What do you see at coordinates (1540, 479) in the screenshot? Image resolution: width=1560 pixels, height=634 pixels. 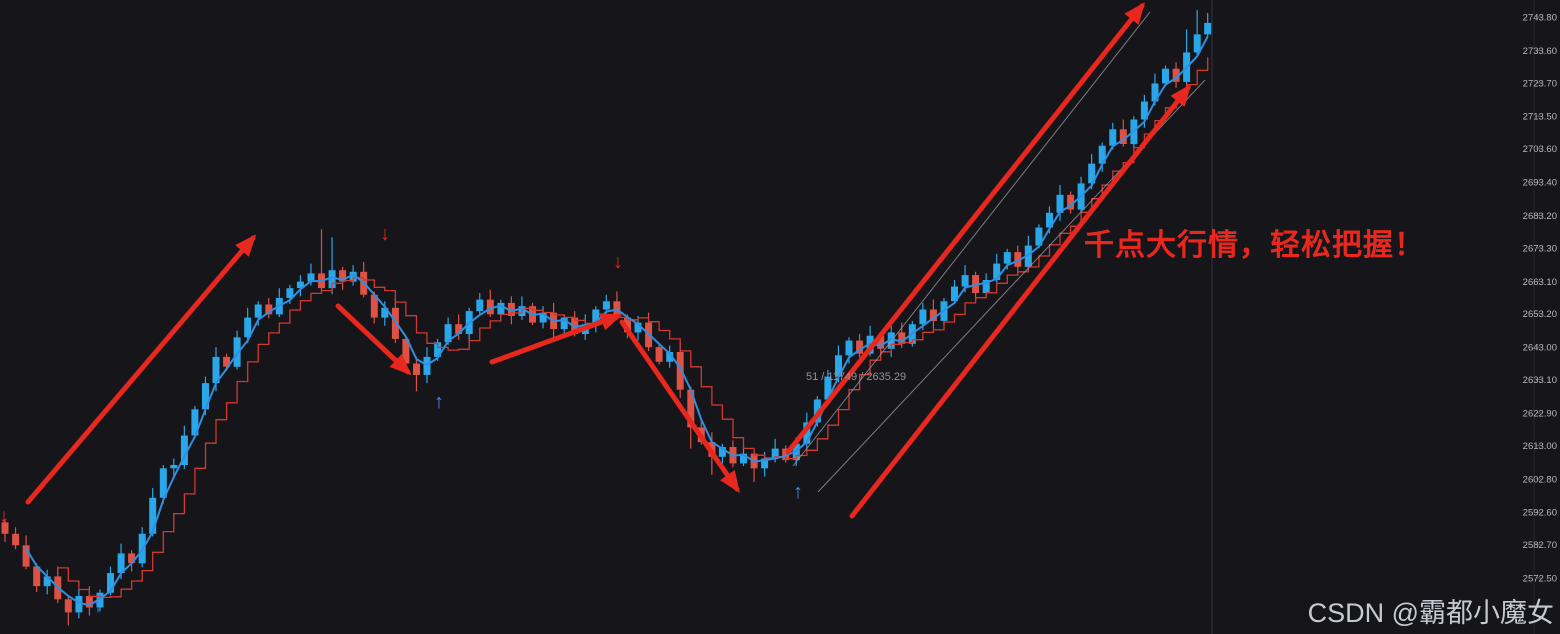 I see `price-axis-label: 2602.80` at bounding box center [1540, 479].